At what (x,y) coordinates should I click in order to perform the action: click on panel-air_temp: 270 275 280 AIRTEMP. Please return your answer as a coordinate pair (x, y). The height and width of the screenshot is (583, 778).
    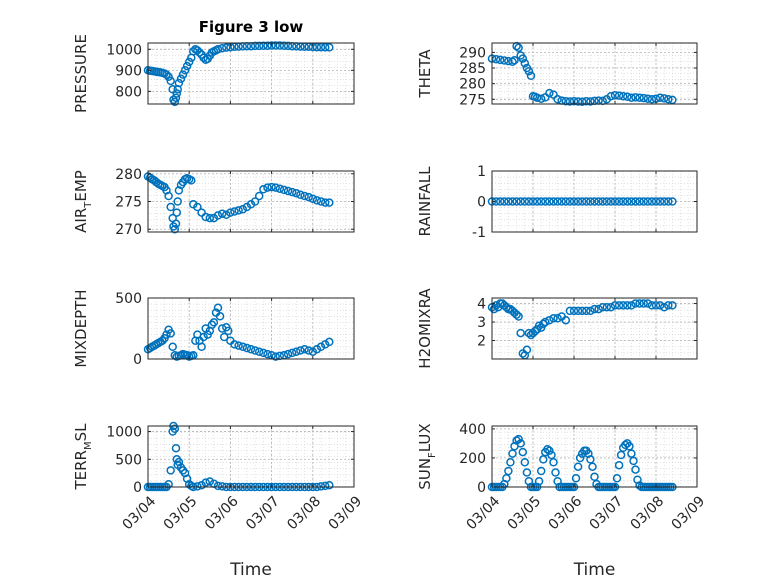
    Looking at the image, I should click on (213, 202).